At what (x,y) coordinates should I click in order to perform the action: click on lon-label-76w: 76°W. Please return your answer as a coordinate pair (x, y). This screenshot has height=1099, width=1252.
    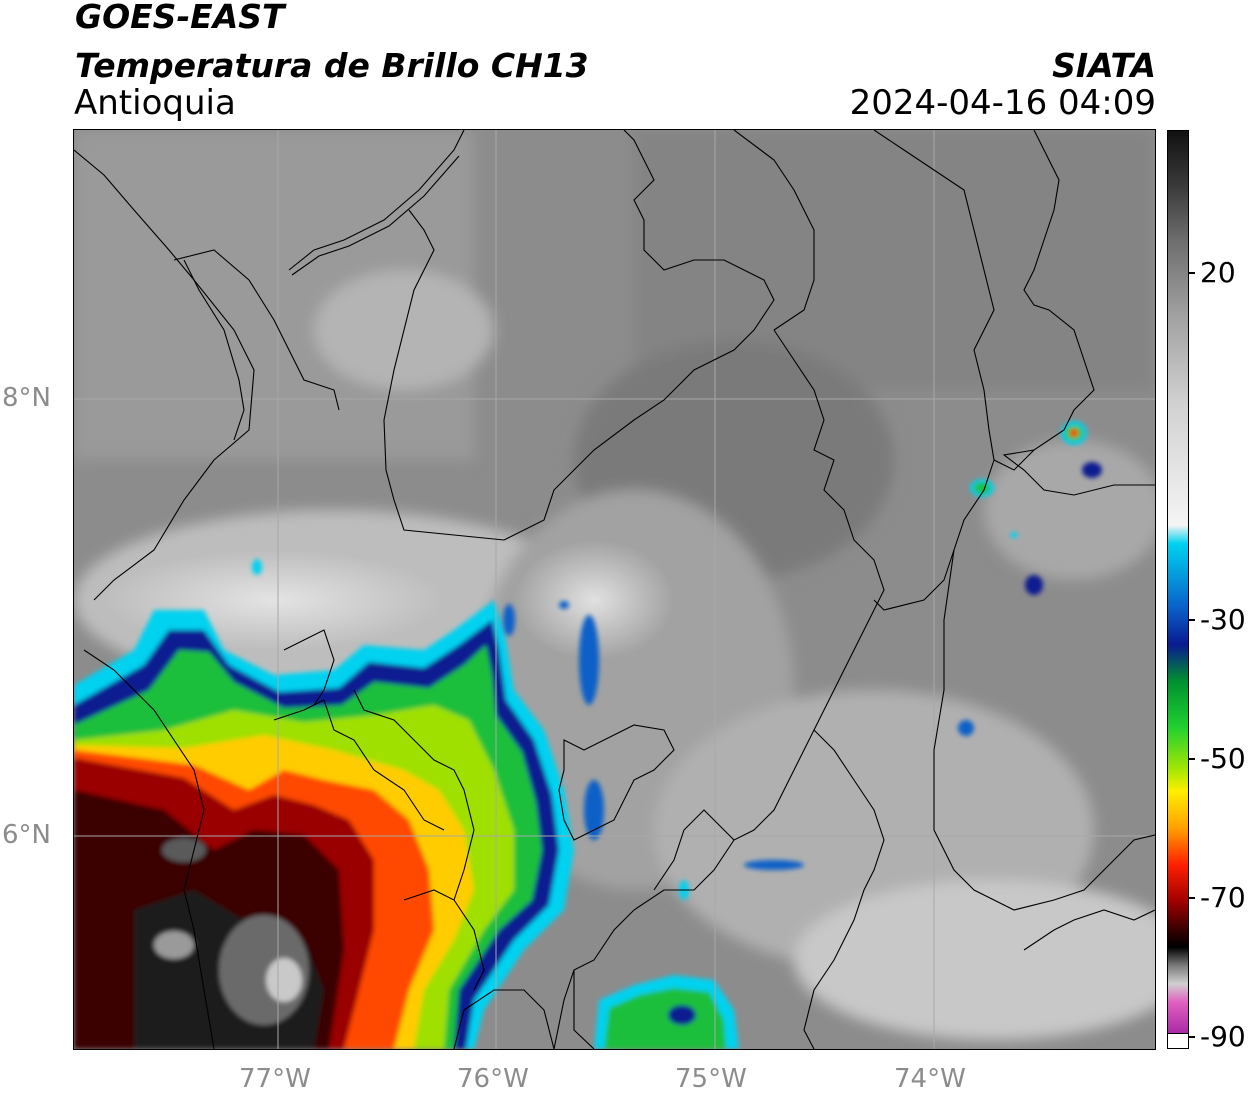
    Looking at the image, I should click on (493, 1079).